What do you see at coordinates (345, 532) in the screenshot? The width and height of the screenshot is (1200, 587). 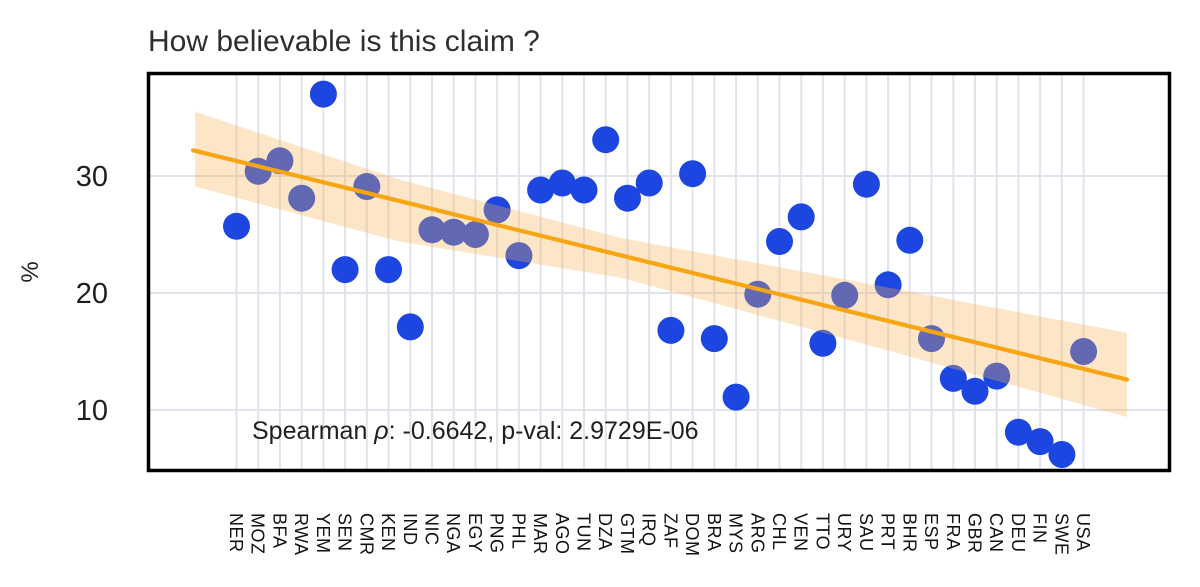 I see `x-tick-label-sen: SEN` at bounding box center [345, 532].